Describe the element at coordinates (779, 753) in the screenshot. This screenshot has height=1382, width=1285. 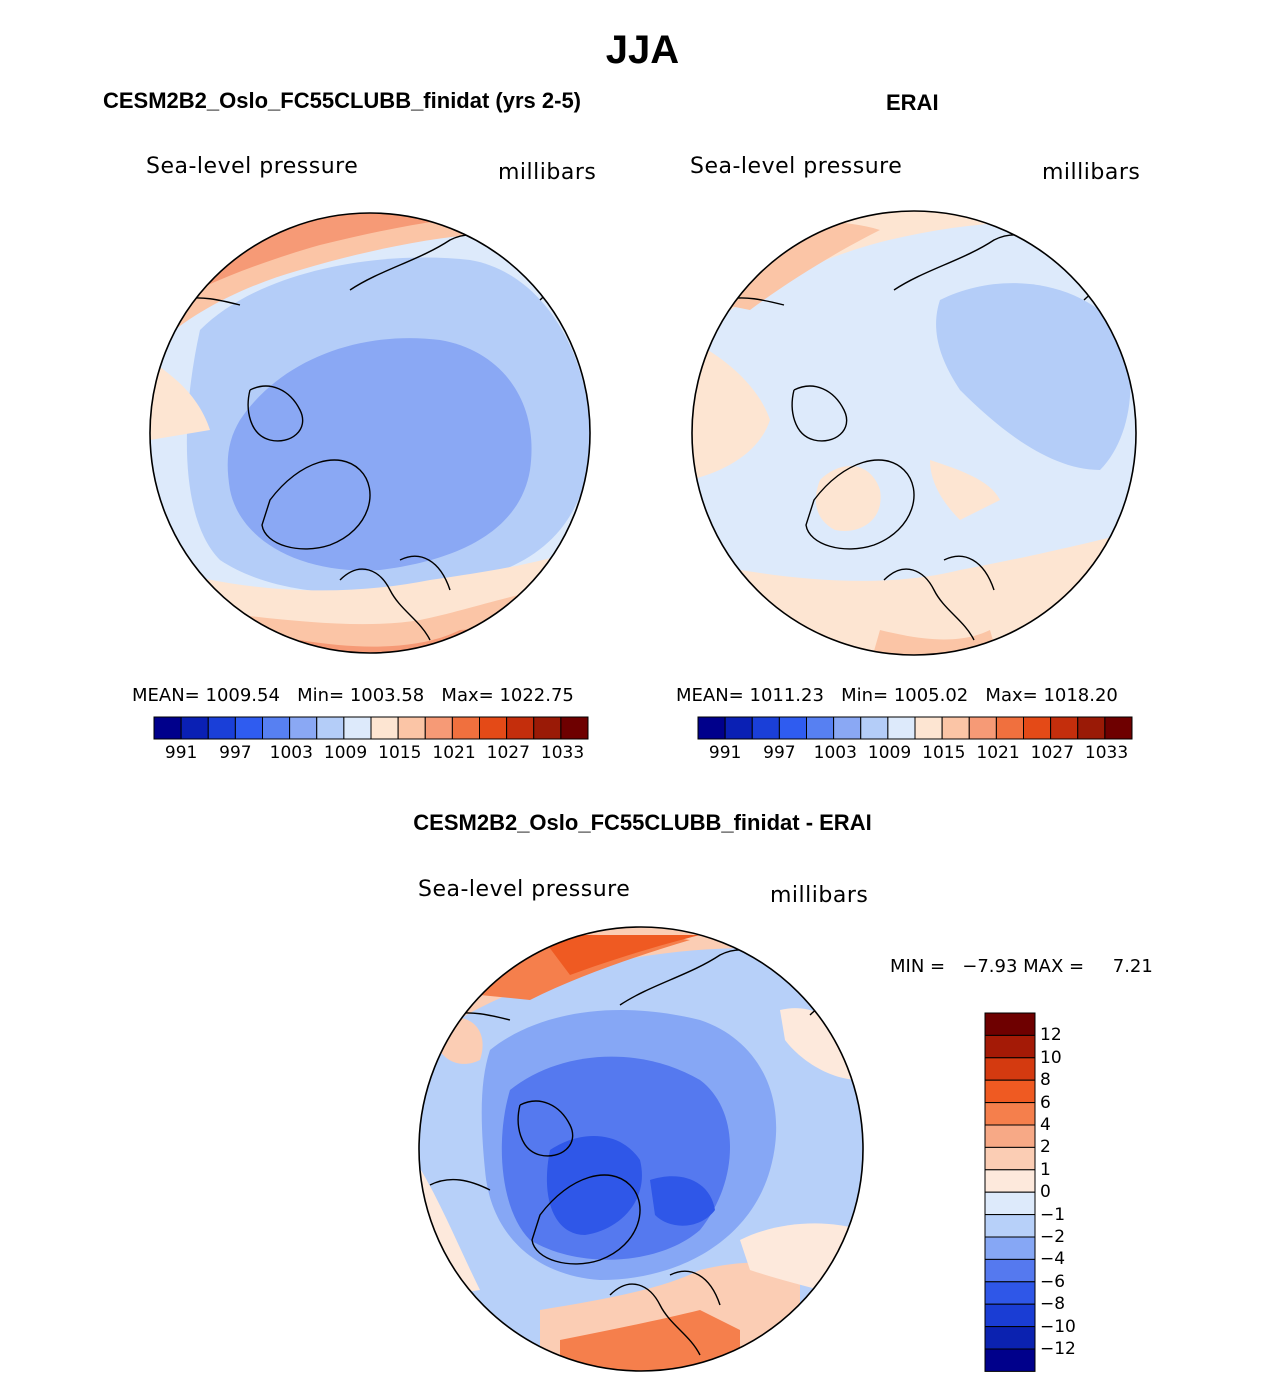
I see `obs-colorbar-tick-label: 997` at that location.